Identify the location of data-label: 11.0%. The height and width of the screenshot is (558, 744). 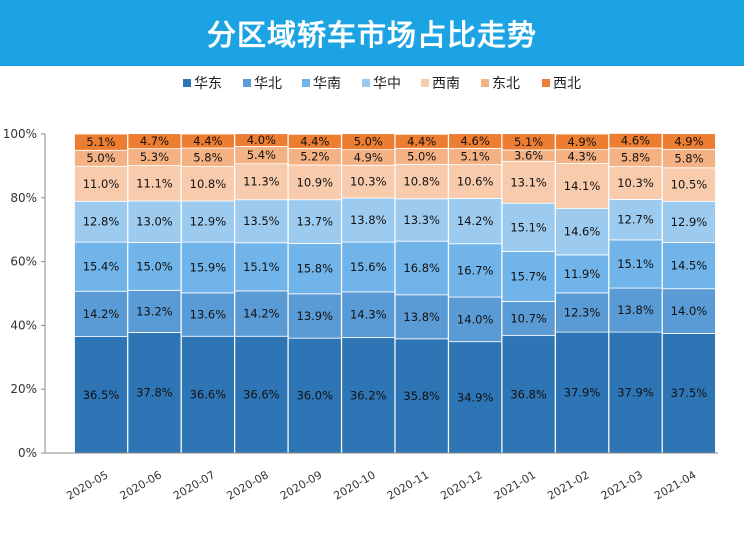
(101, 184).